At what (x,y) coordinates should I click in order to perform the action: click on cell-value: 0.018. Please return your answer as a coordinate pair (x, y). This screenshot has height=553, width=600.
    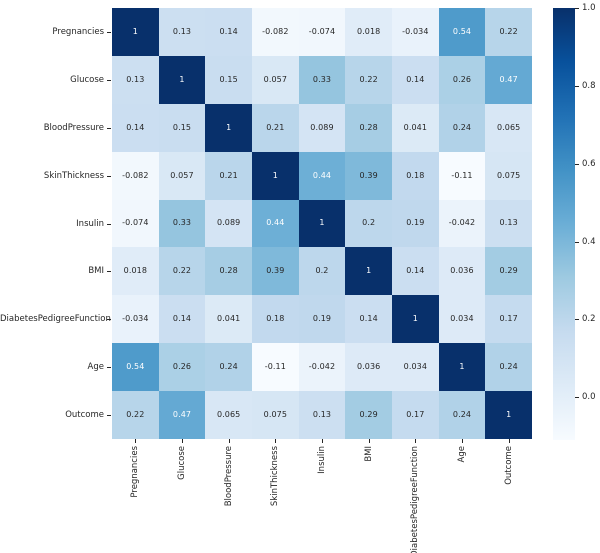
    Looking at the image, I should click on (135, 271).